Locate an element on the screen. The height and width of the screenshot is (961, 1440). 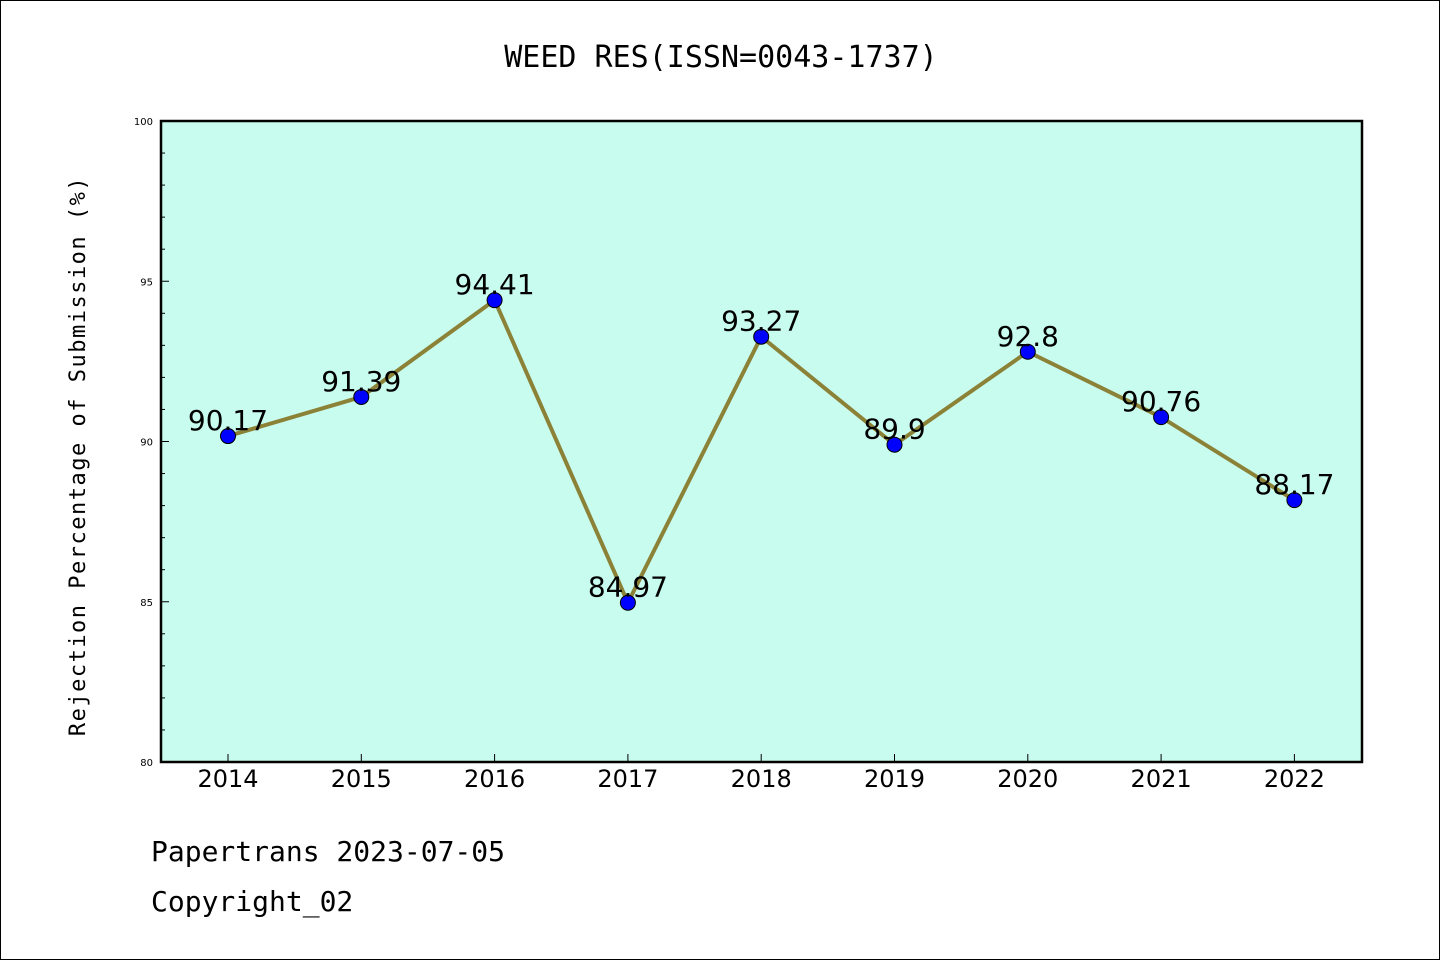
data-label: 93.27 is located at coordinates (761, 321).